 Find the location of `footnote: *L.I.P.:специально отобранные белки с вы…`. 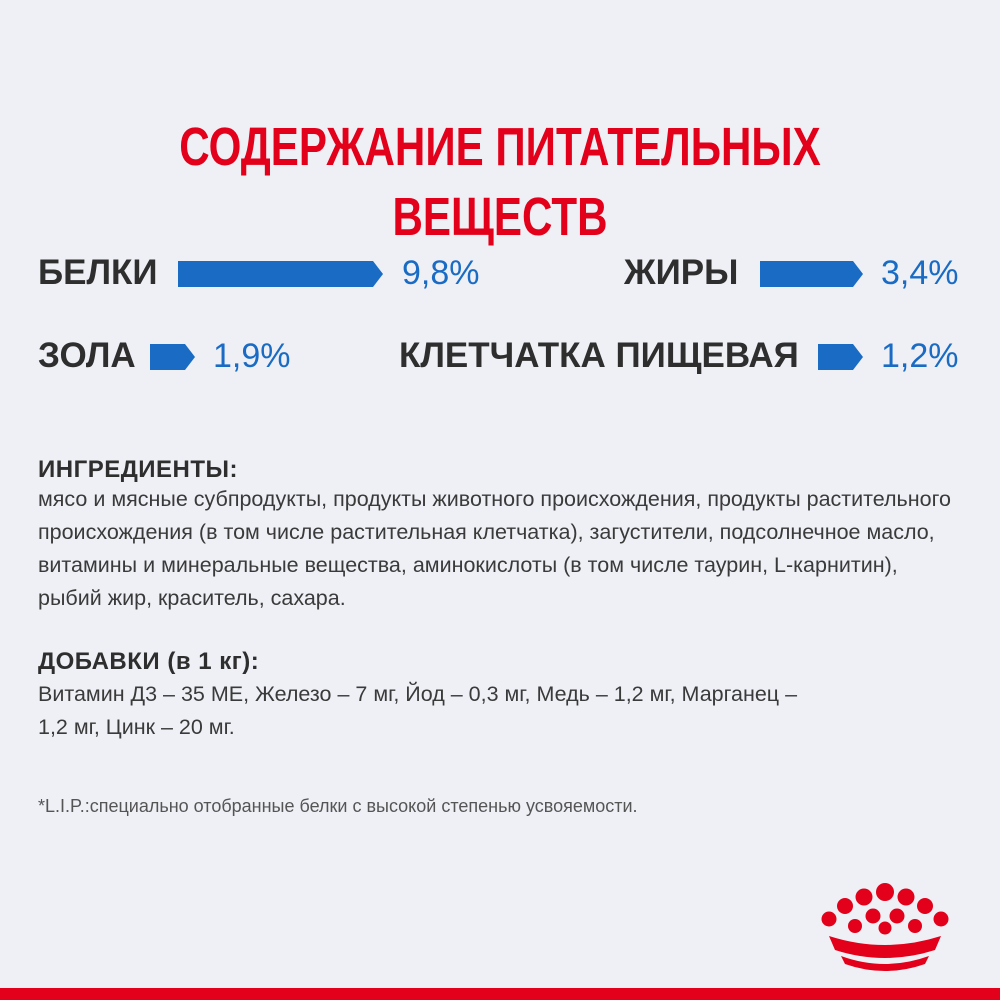

footnote: *L.I.P.:специально отобранные белки с вы… is located at coordinates (338, 806).